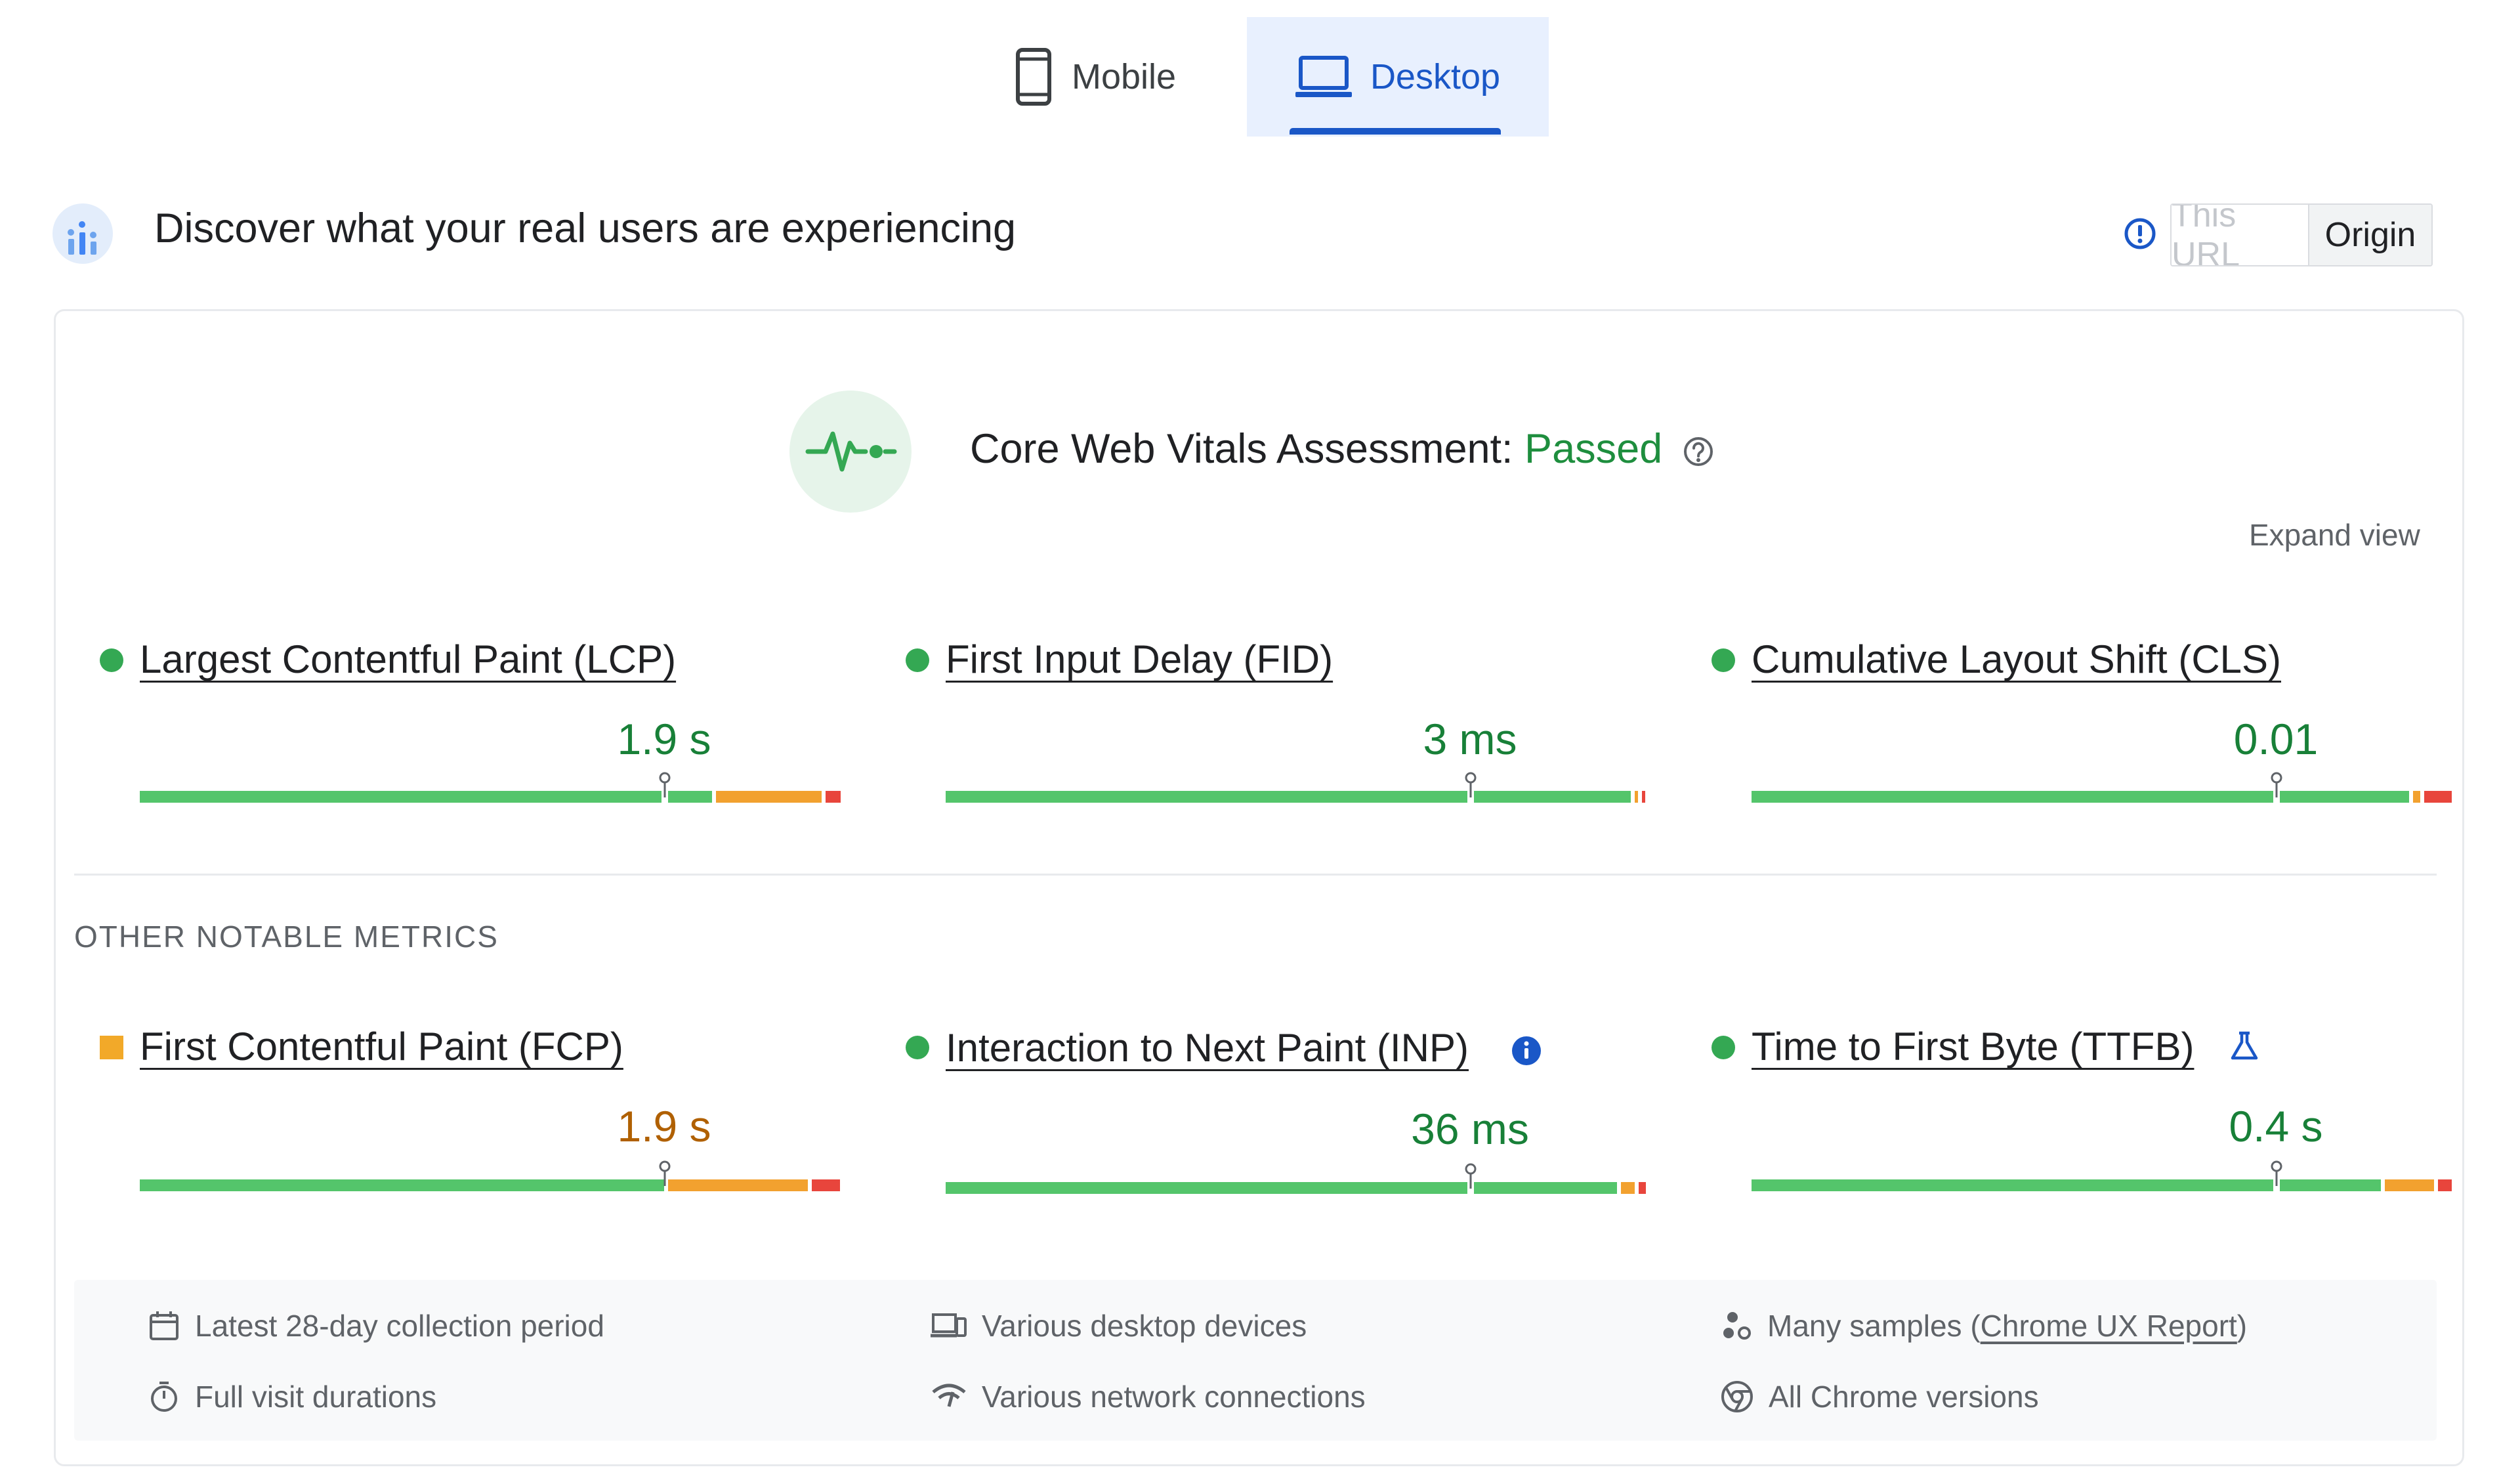 Image resolution: width=2520 pixels, height=1482 pixels. I want to click on url-origin-toggle: This URL Origin, so click(2301, 234).